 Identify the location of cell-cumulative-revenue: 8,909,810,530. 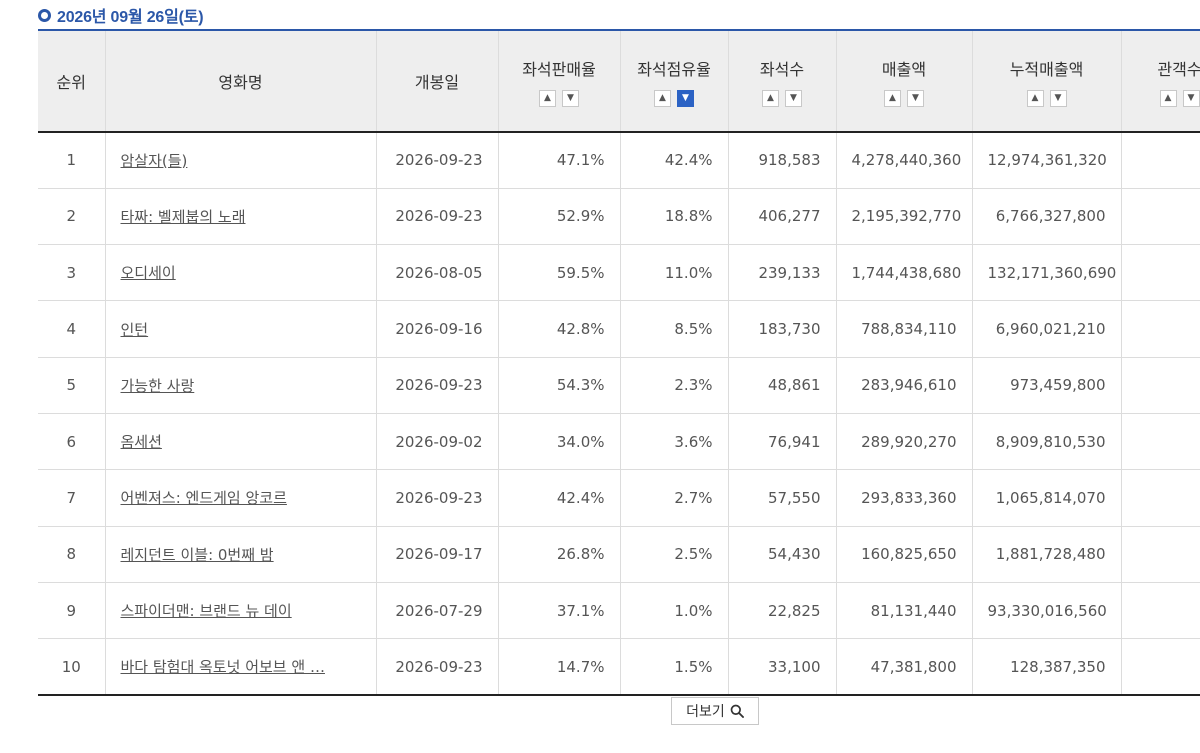
(1047, 442).